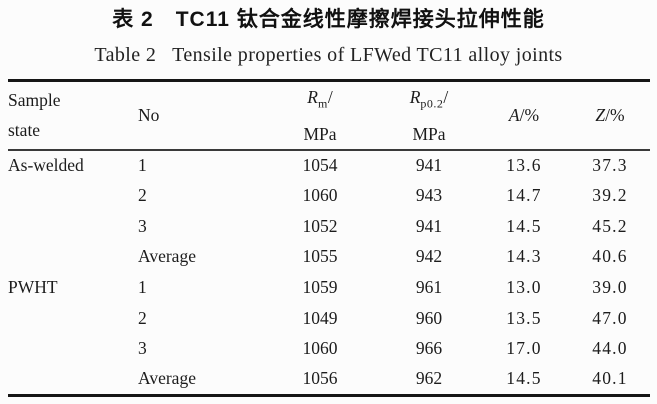 This screenshot has width=657, height=404. What do you see at coordinates (328, 19) in the screenshot?
I see `table-caption-zh: 表 2 TC11 钛合金线性摩擦焊接头拉伸性能` at bounding box center [328, 19].